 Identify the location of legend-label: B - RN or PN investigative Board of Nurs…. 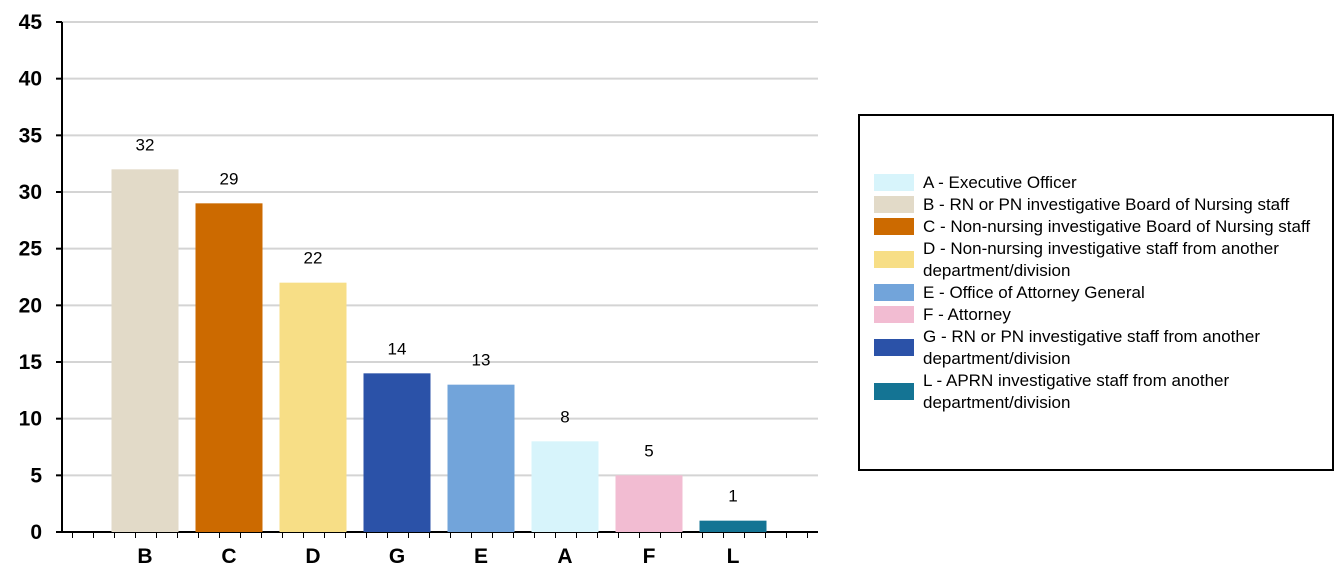
(1106, 204).